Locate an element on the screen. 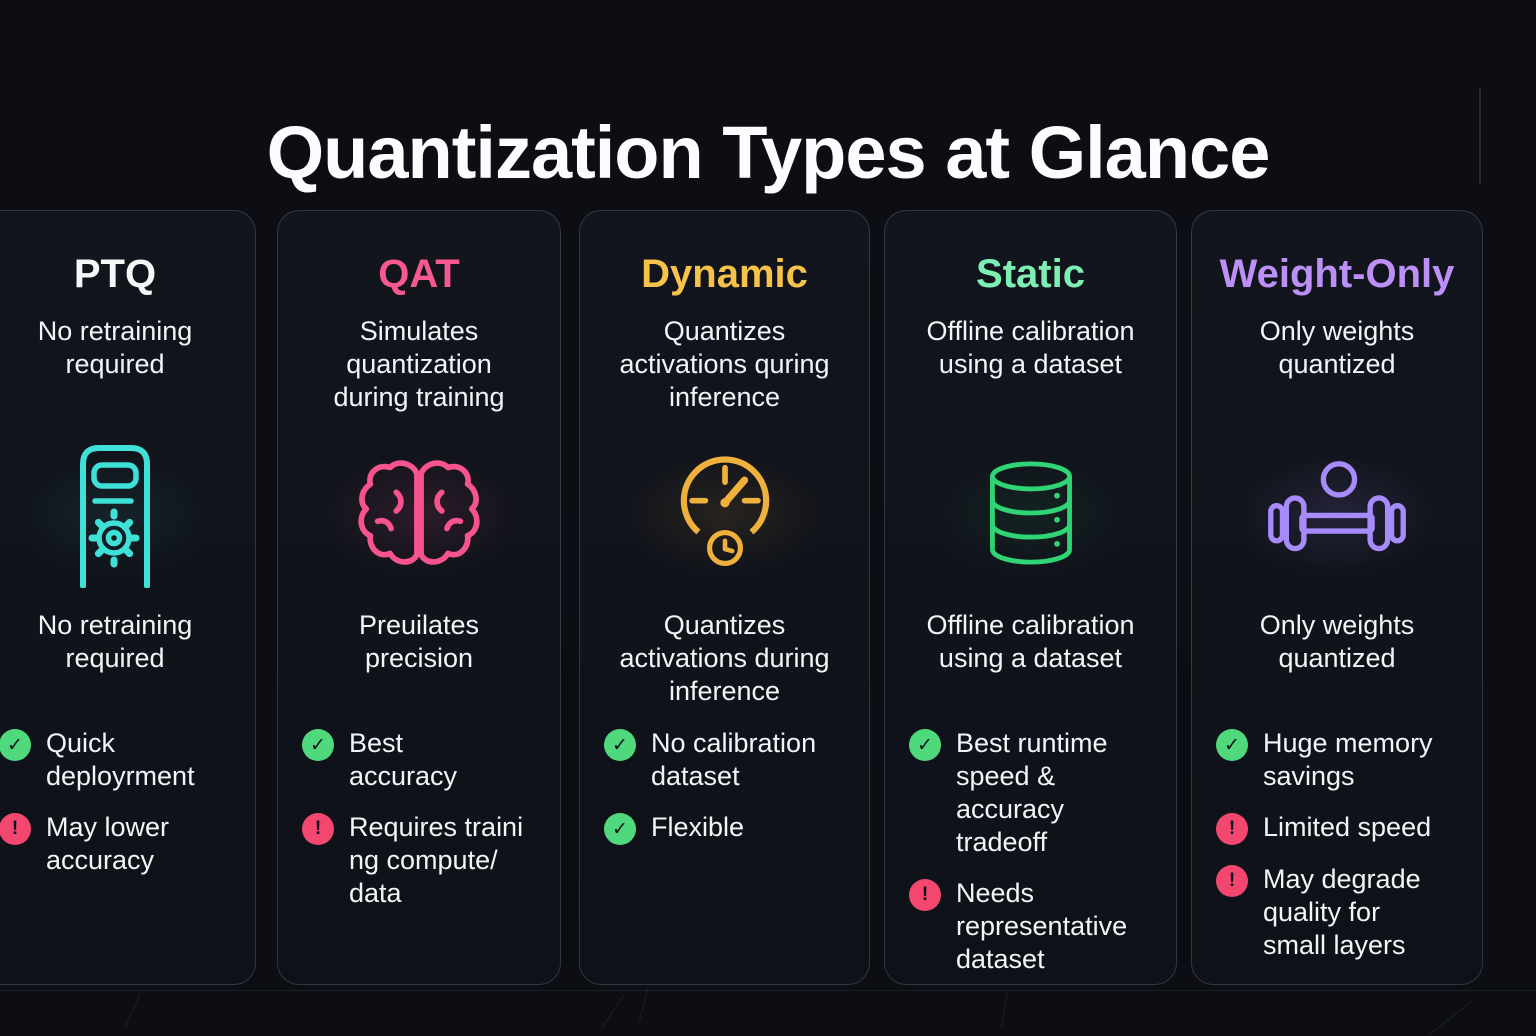  brain-icon is located at coordinates (419, 512).